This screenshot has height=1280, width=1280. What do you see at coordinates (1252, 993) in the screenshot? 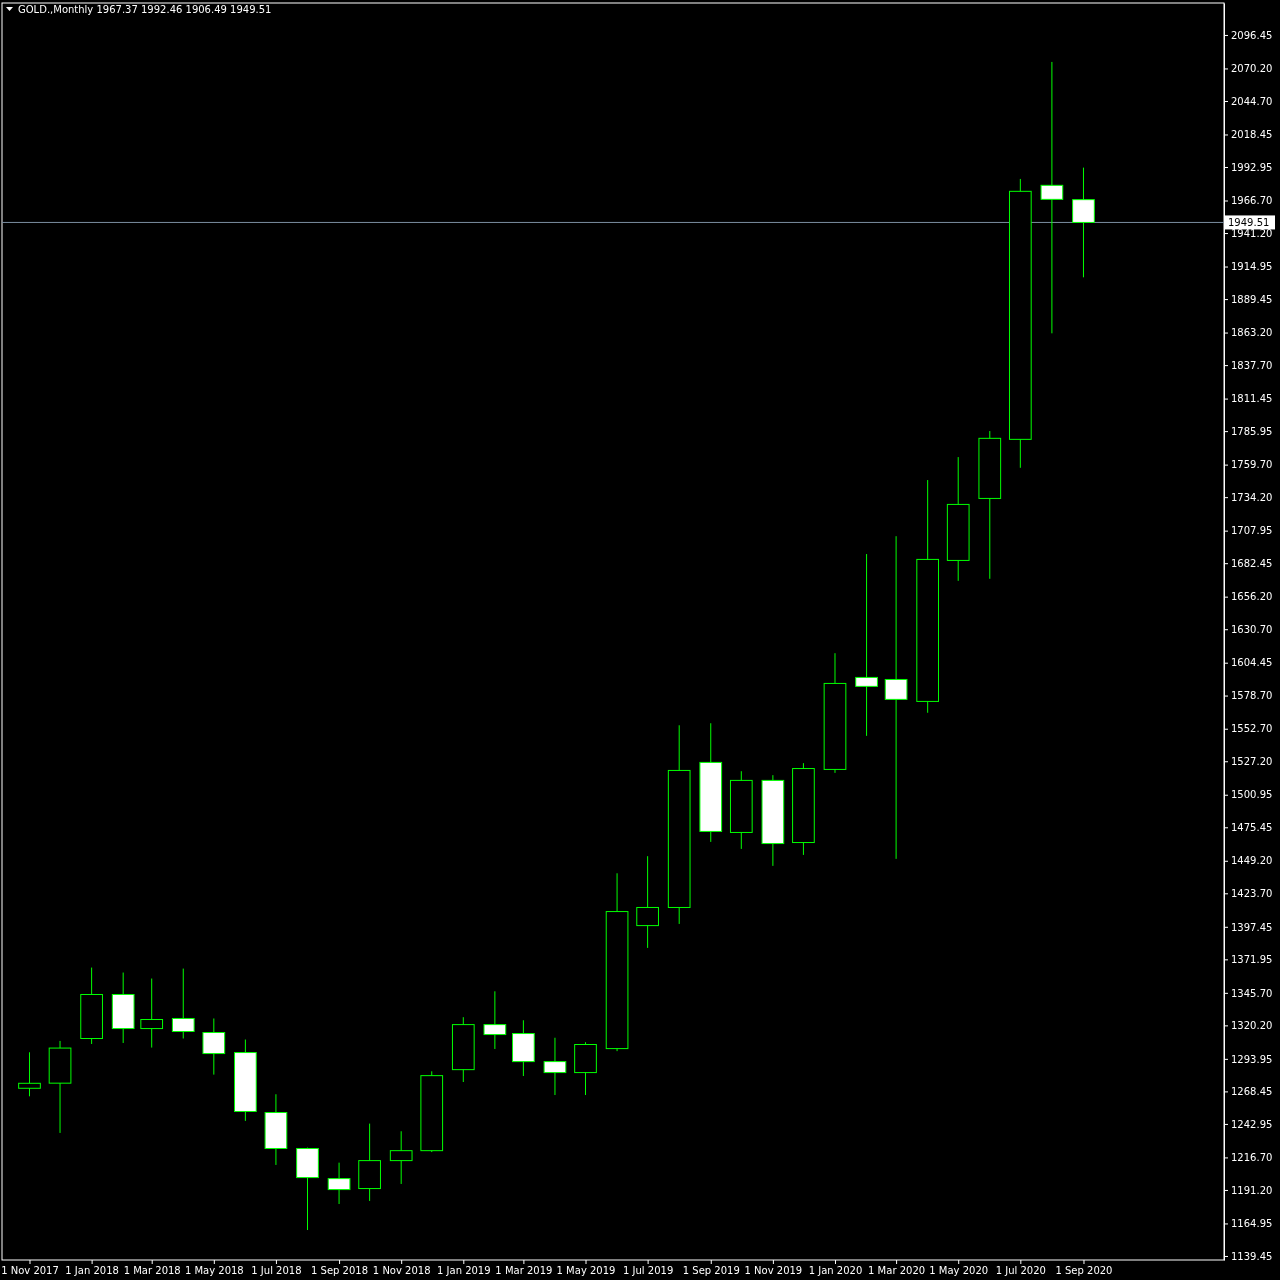
I see `y-tick-label: 1345.70` at bounding box center [1252, 993].